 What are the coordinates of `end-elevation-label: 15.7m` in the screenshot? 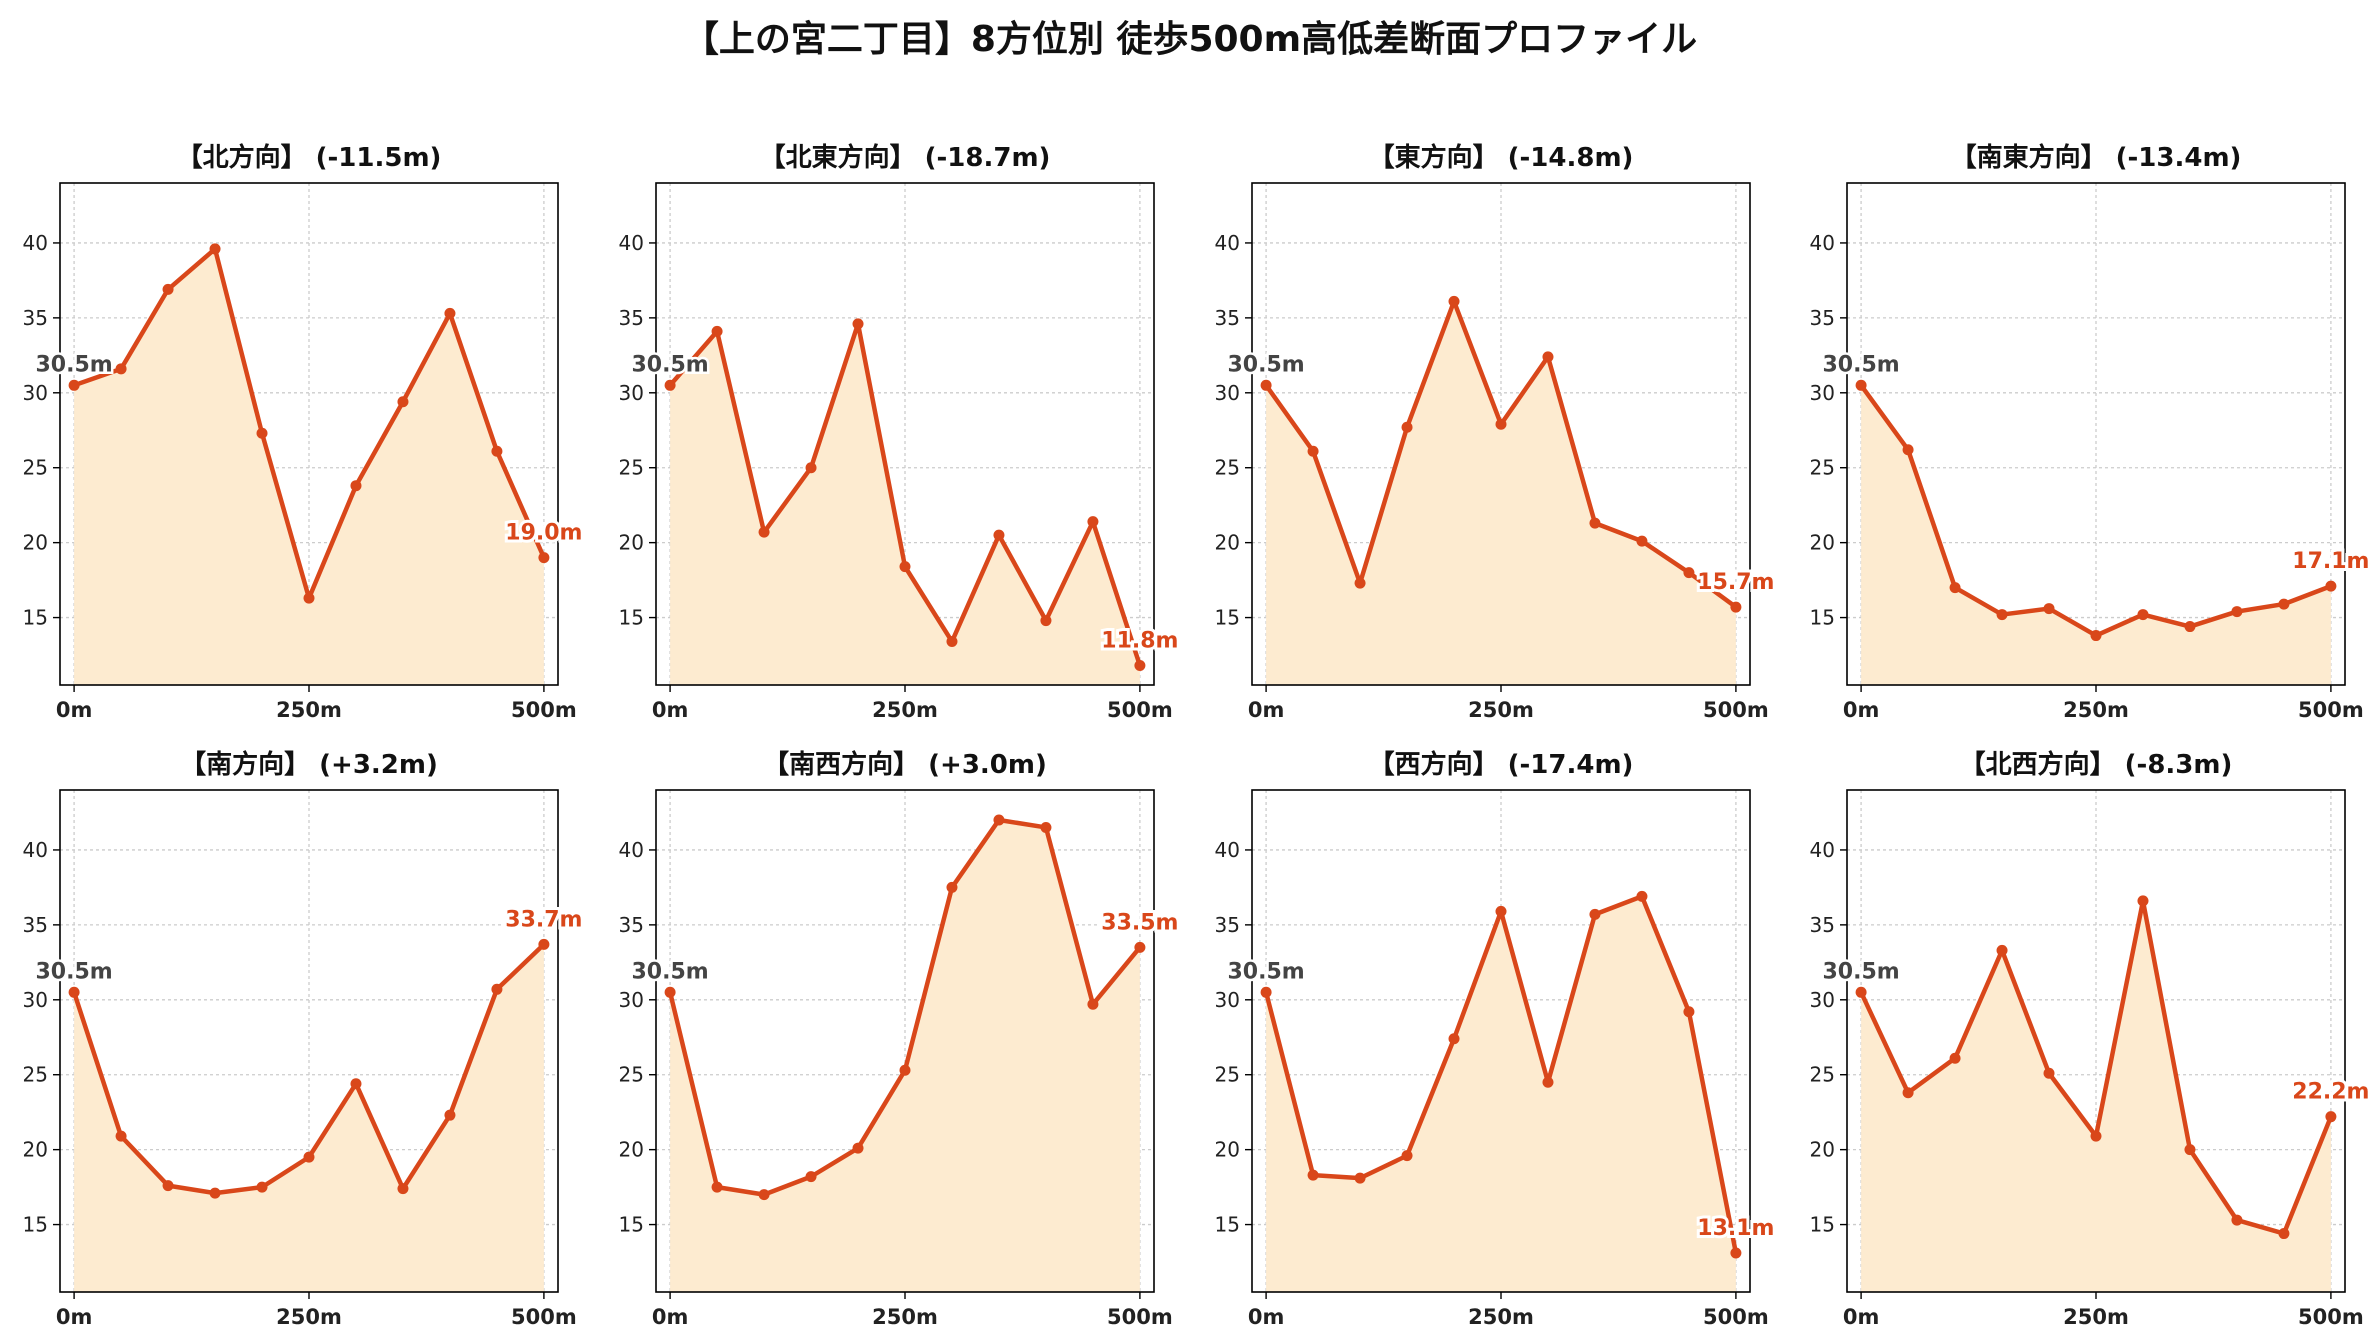 It's located at (1735, 582).